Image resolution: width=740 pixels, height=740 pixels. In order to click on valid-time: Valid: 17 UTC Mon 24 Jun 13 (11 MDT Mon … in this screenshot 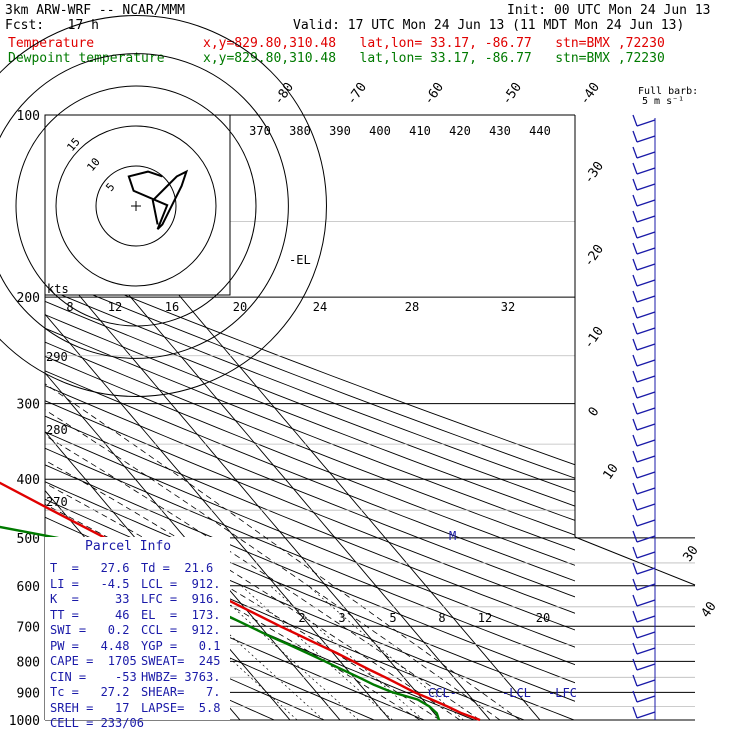, I will do `click(489, 25)`.